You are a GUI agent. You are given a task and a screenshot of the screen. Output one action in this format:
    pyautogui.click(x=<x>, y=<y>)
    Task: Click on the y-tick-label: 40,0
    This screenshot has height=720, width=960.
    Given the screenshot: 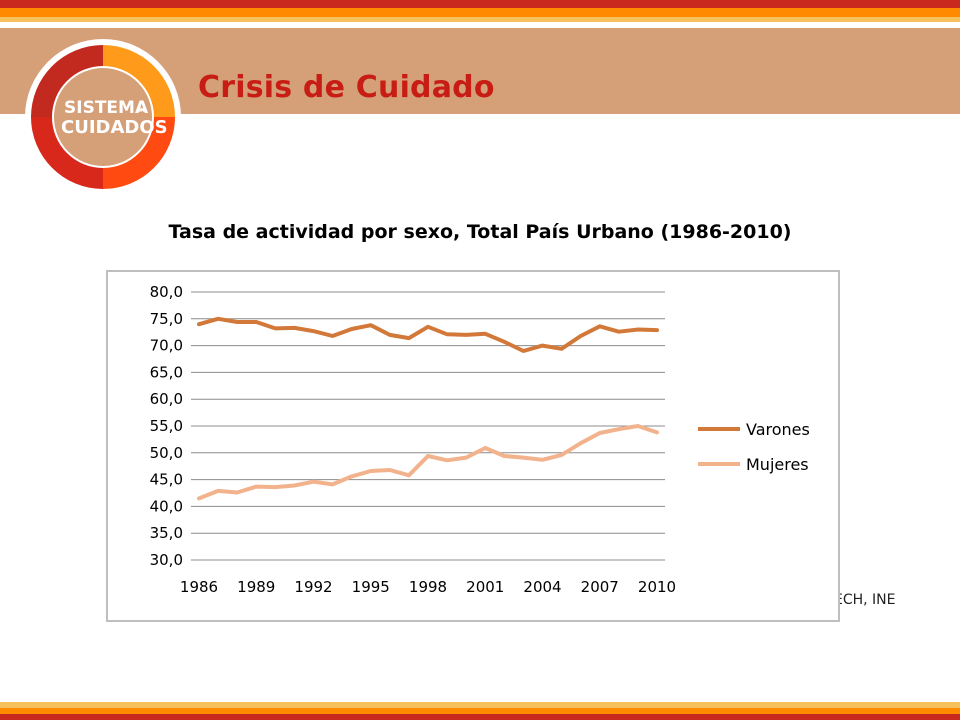 What is the action you would take?
    pyautogui.click(x=166, y=506)
    